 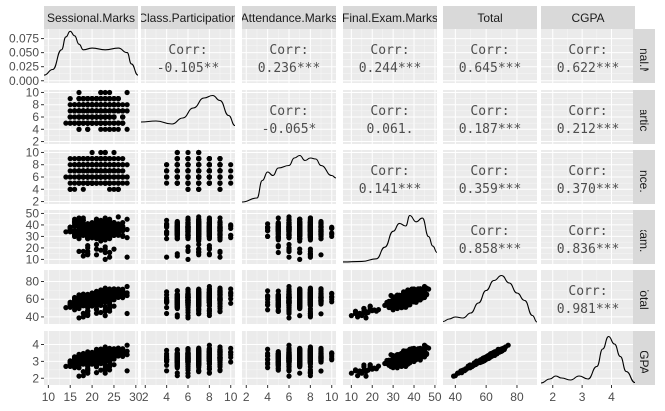 I want to click on corr-value: 0.858***, so click(x=490, y=249).